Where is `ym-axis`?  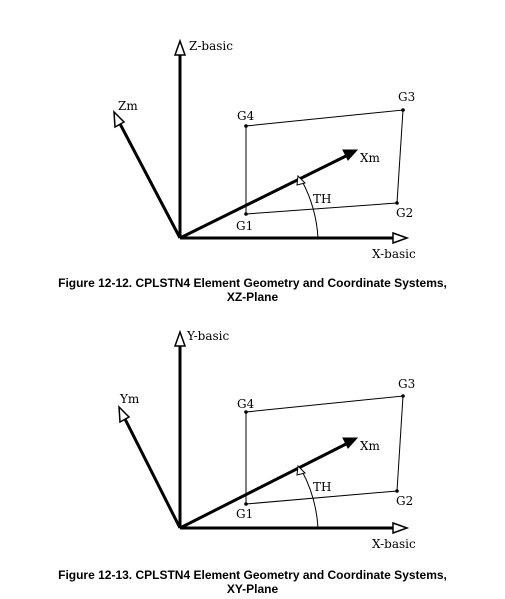 ym-axis is located at coordinates (151, 471).